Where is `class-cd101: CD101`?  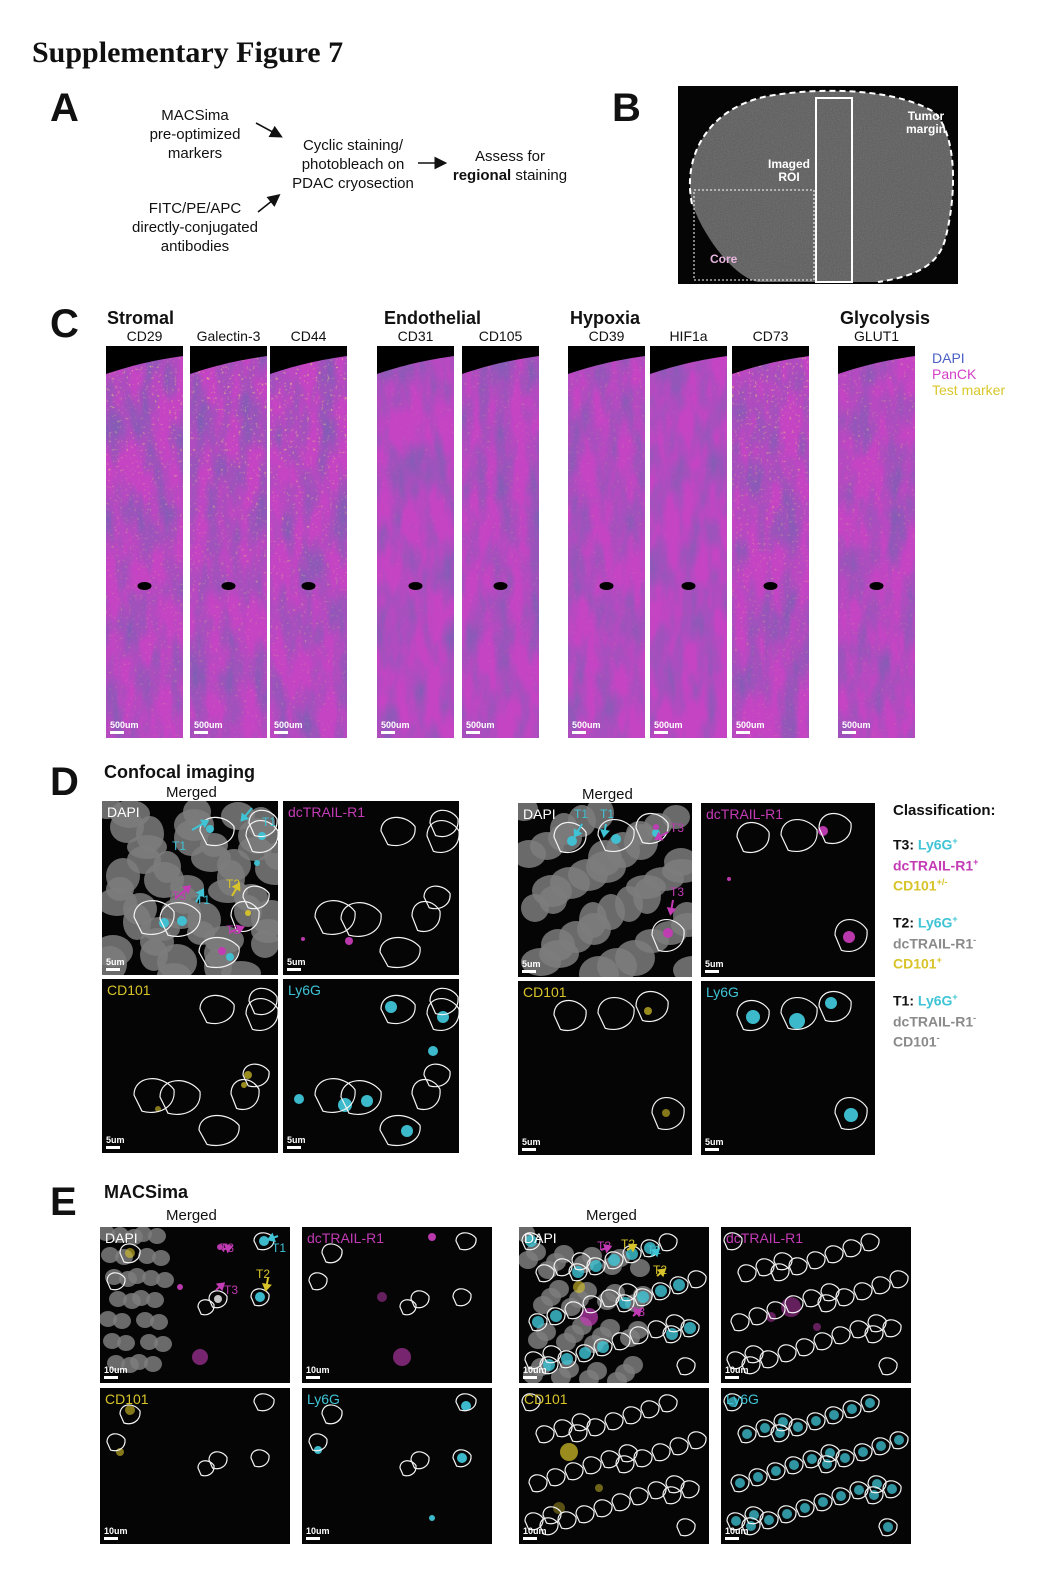 class-cd101: CD101 is located at coordinates (915, 964).